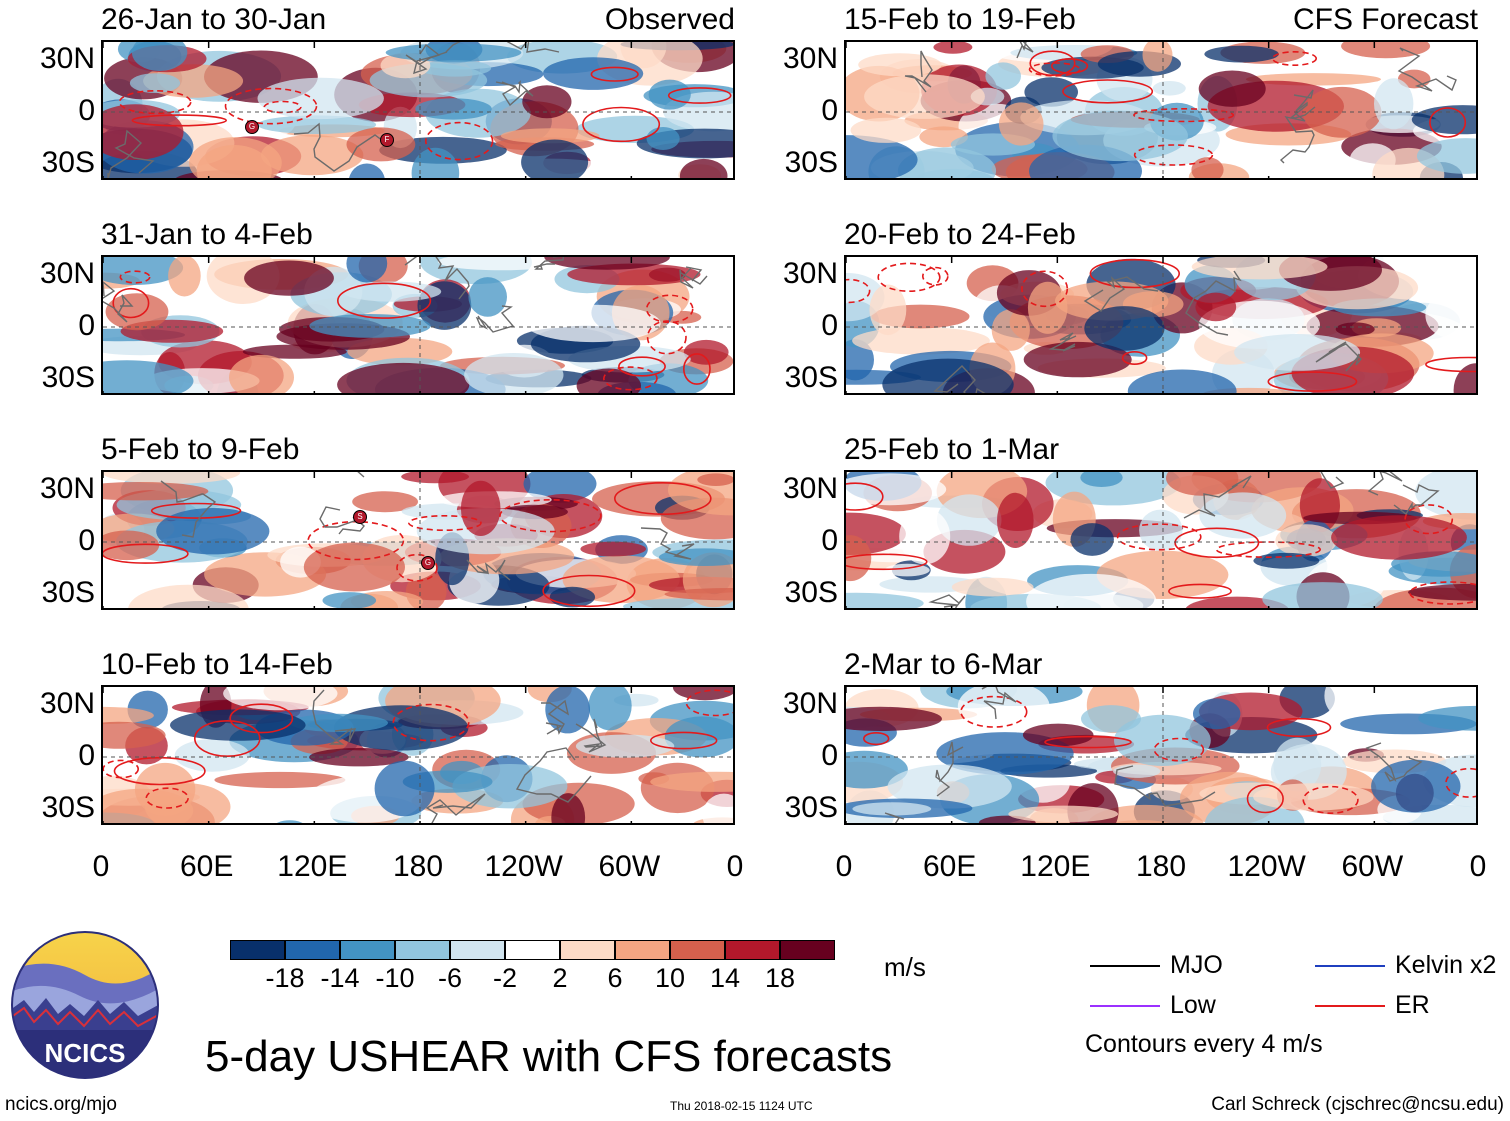  What do you see at coordinates (387, 140) in the screenshot?
I see `storm-marker: F` at bounding box center [387, 140].